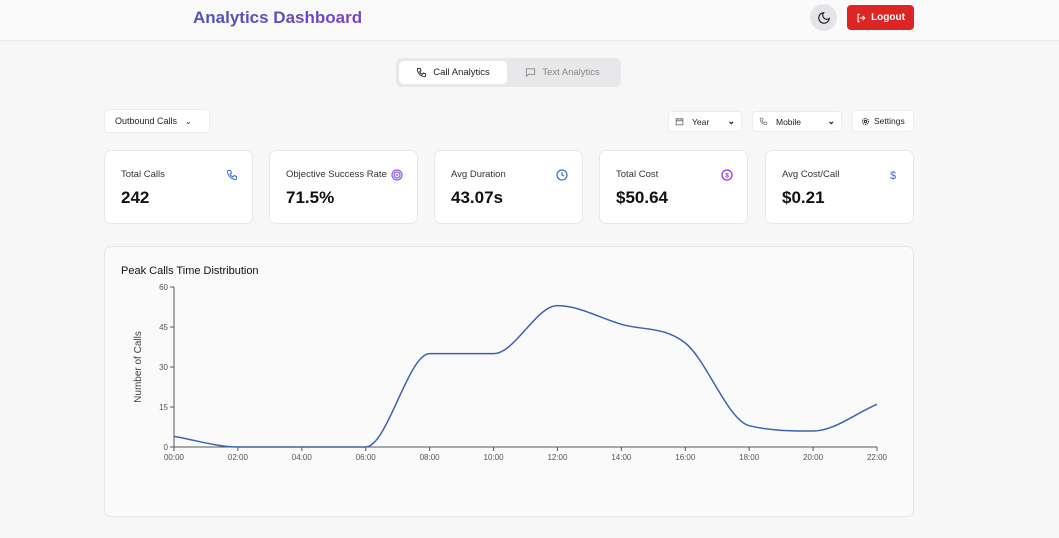 The width and height of the screenshot is (1059, 538). What do you see at coordinates (178, 187) in the screenshot?
I see `stat-card: Total Calls 242` at bounding box center [178, 187].